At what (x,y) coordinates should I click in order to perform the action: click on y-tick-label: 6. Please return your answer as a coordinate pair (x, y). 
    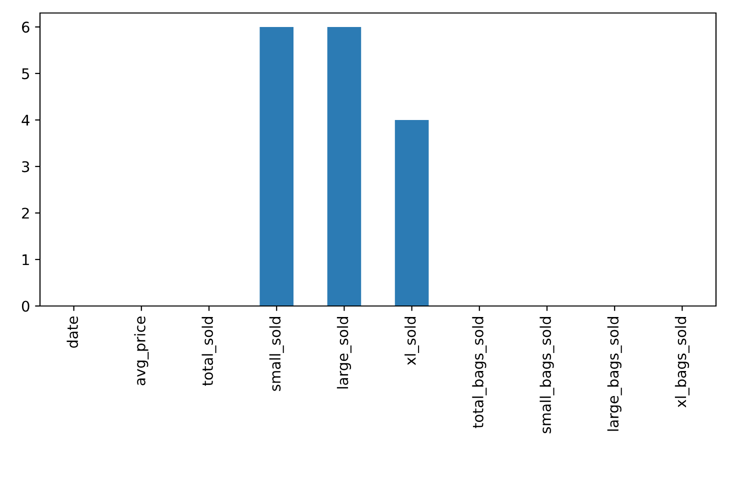
    Looking at the image, I should click on (26, 27).